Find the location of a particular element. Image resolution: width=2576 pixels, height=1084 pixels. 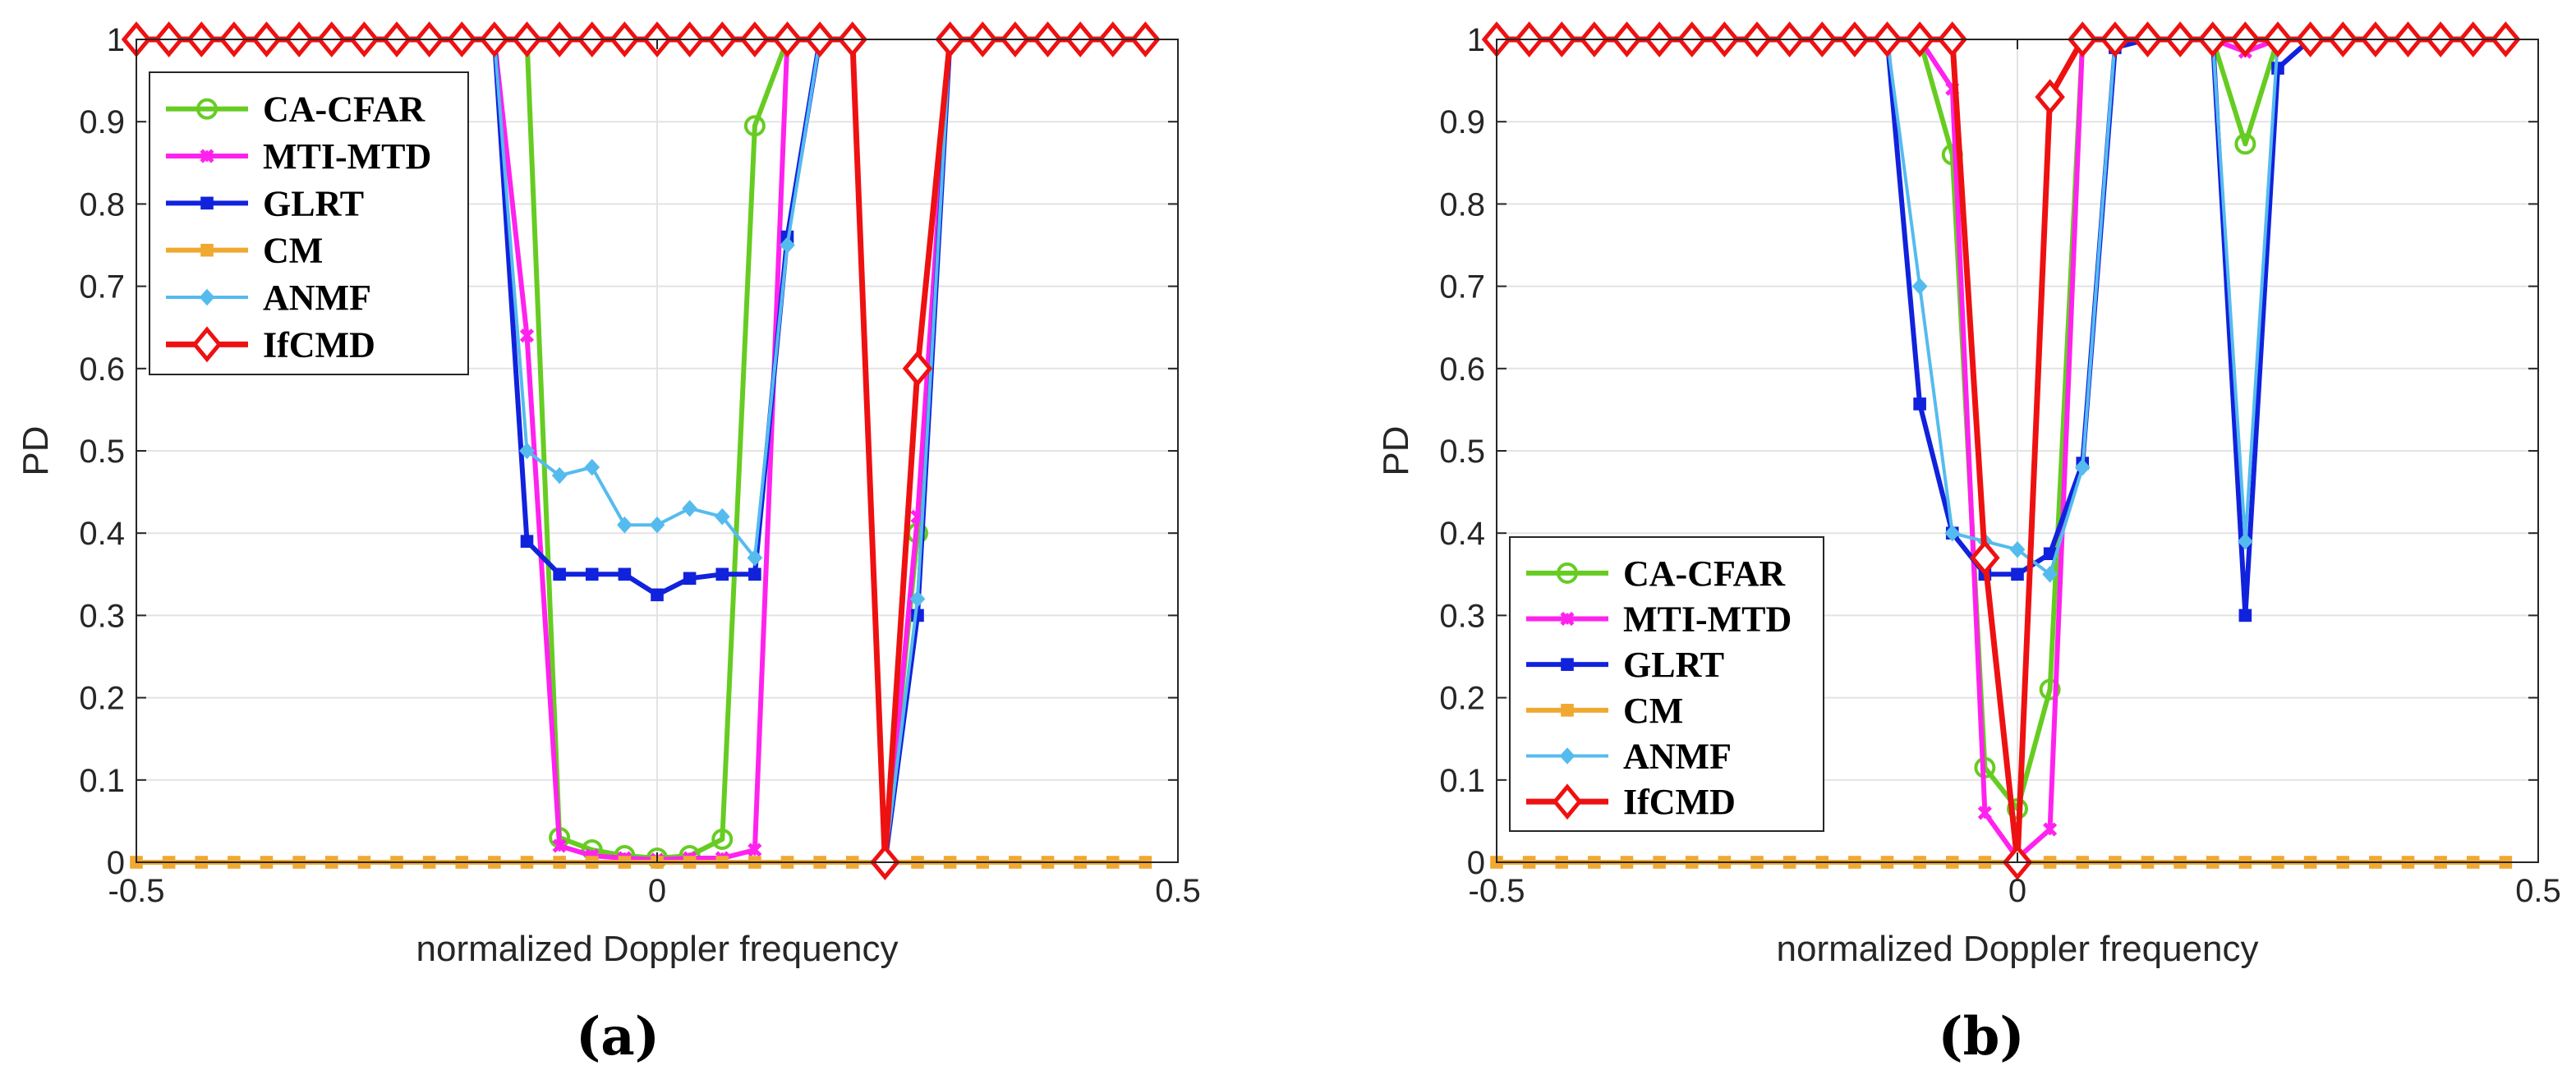

y-tick-label: 1 is located at coordinates (116, 40).